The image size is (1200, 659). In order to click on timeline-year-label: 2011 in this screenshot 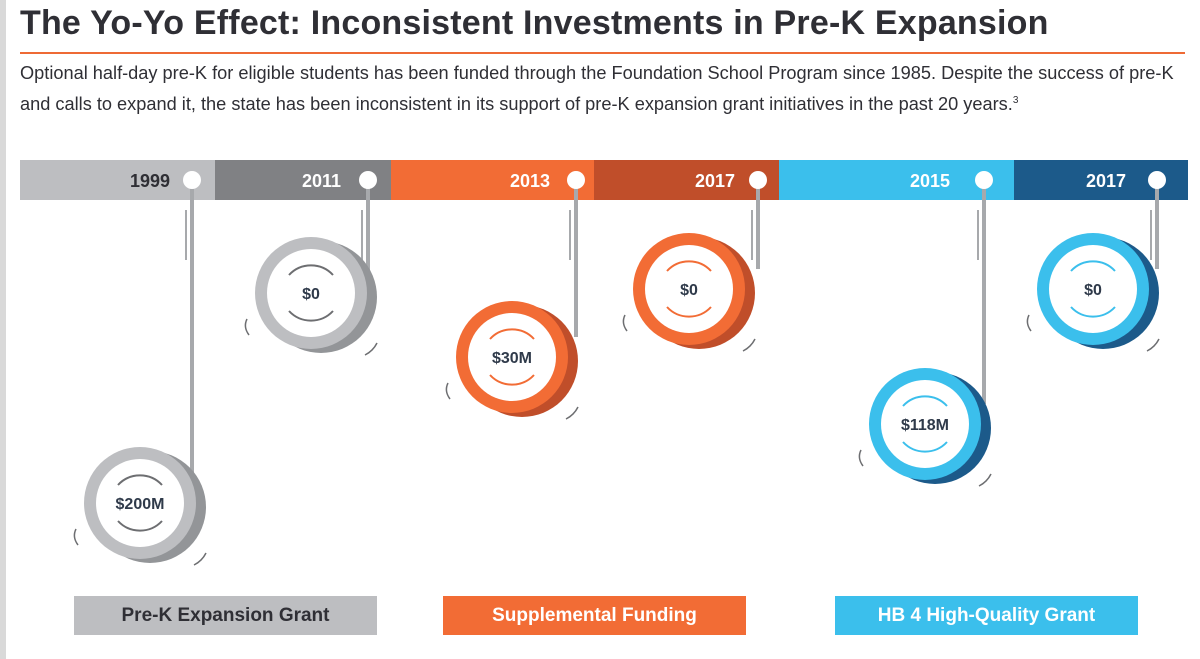, I will do `click(321, 181)`.